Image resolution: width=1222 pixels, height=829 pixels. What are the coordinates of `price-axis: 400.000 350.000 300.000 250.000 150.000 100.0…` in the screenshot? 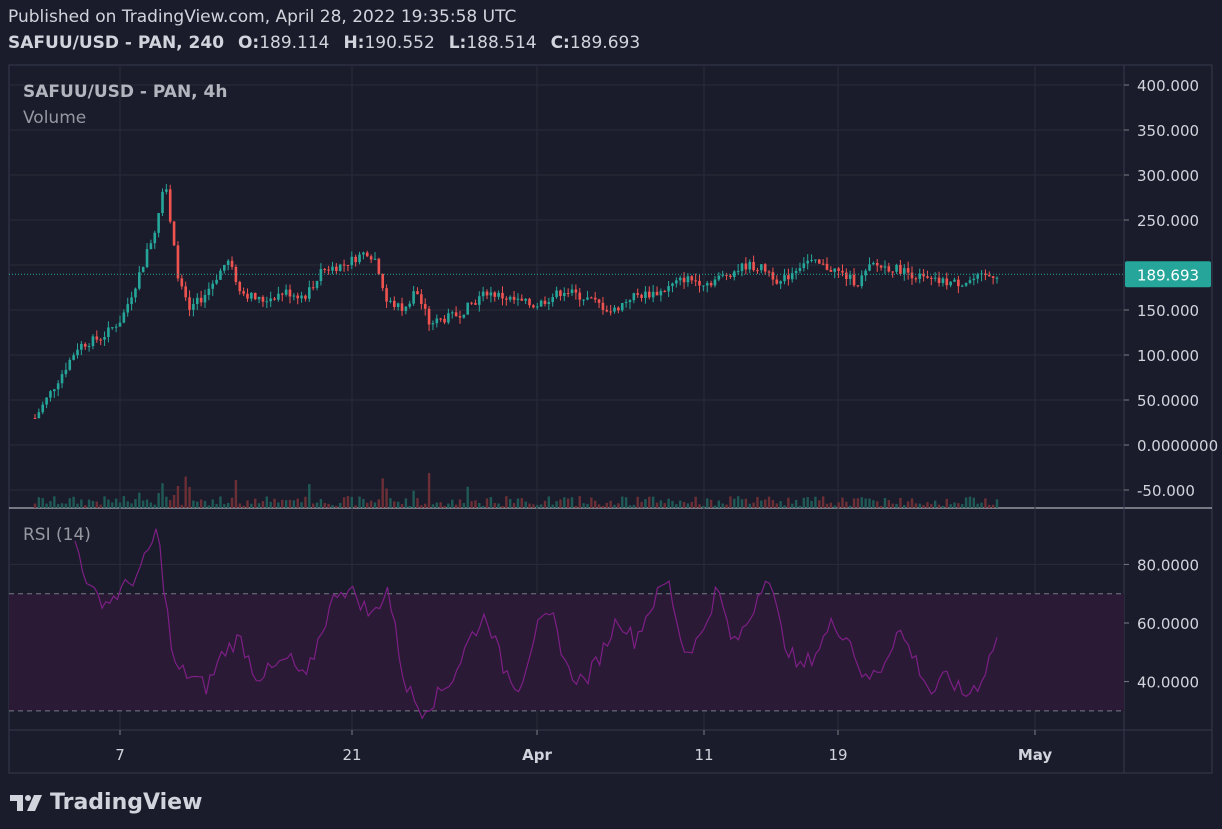 It's located at (1171, 288).